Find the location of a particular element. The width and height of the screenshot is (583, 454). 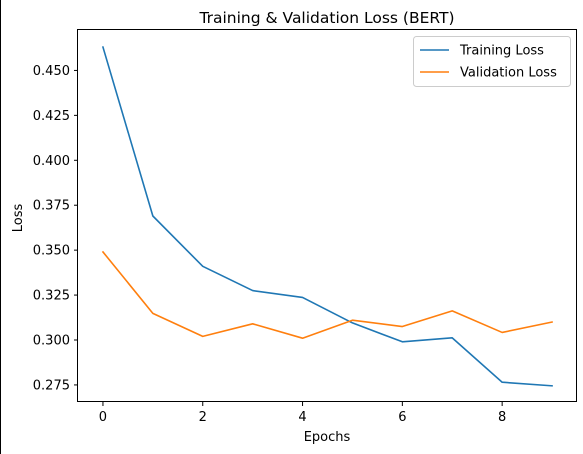

y-tick-label: 0.275 is located at coordinates (51, 385).